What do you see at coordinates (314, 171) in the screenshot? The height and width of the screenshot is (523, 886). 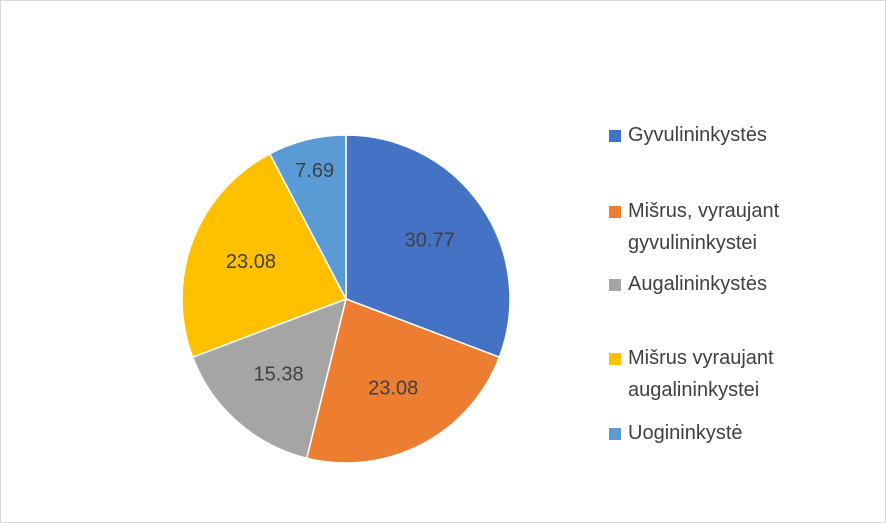 I see `data-label: 7.69` at bounding box center [314, 171].